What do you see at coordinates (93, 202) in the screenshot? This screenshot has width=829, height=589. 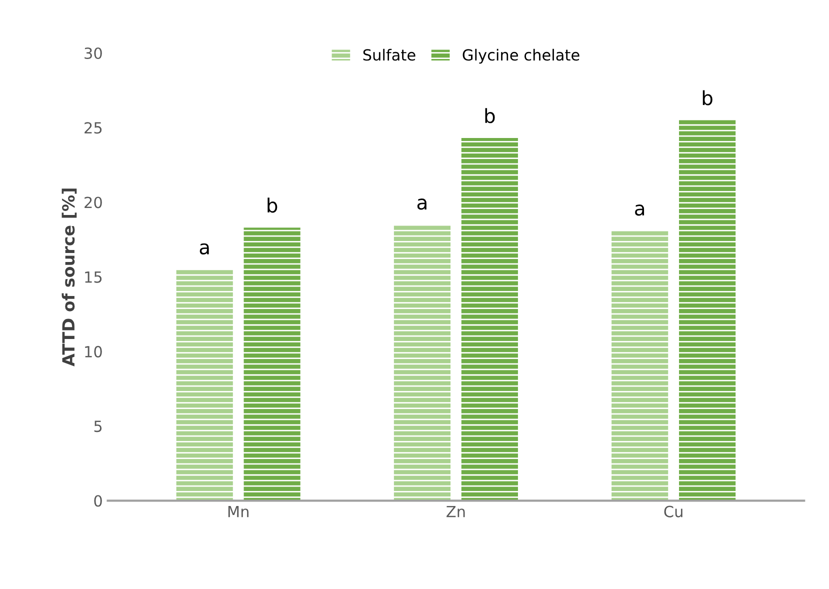 I see `y-tick-label: 20` at bounding box center [93, 202].